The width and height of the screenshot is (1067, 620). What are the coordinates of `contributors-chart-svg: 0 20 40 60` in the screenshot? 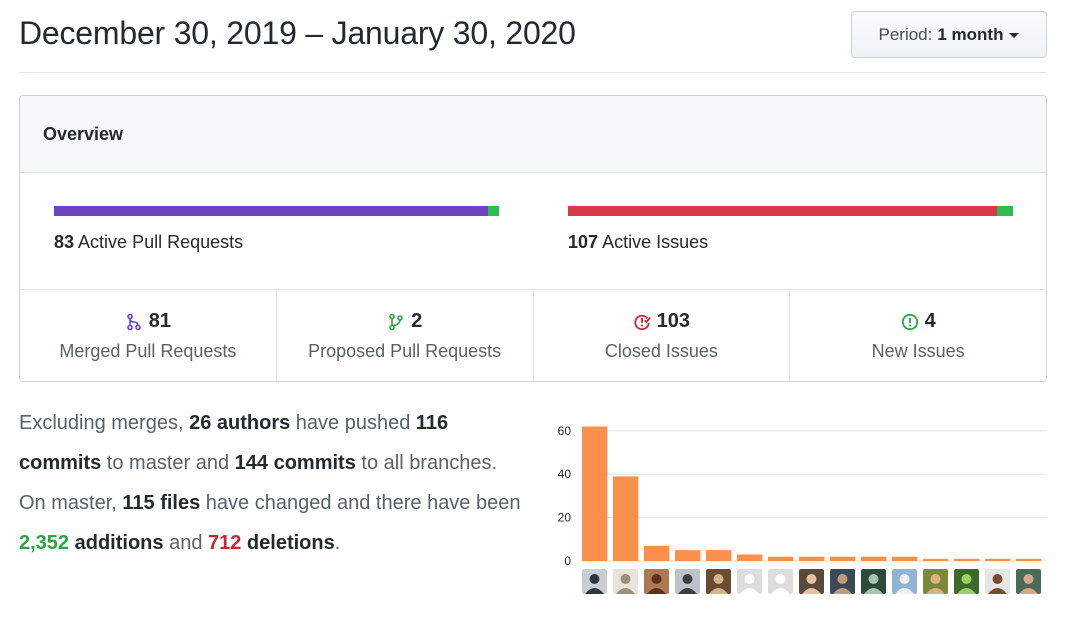 It's located at (802, 496).